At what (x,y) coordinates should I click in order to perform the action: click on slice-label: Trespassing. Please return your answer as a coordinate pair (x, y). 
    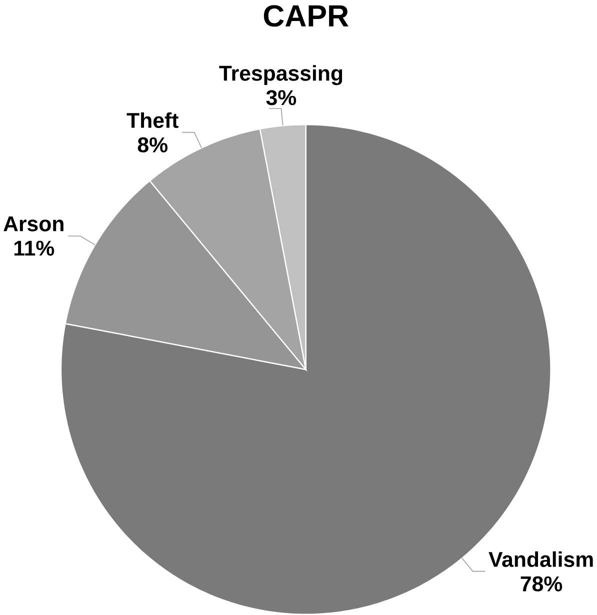
    Looking at the image, I should click on (280, 75).